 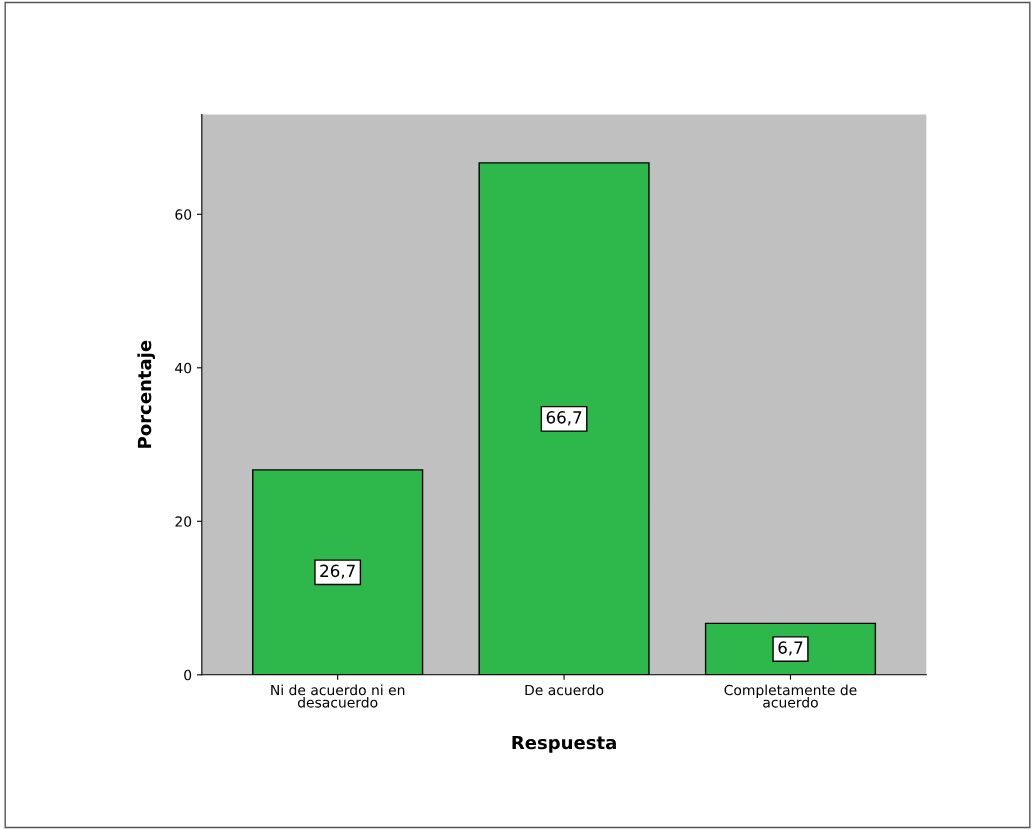 What do you see at coordinates (146, 394) in the screenshot?
I see `y-axis-title: Porcentaje` at bounding box center [146, 394].